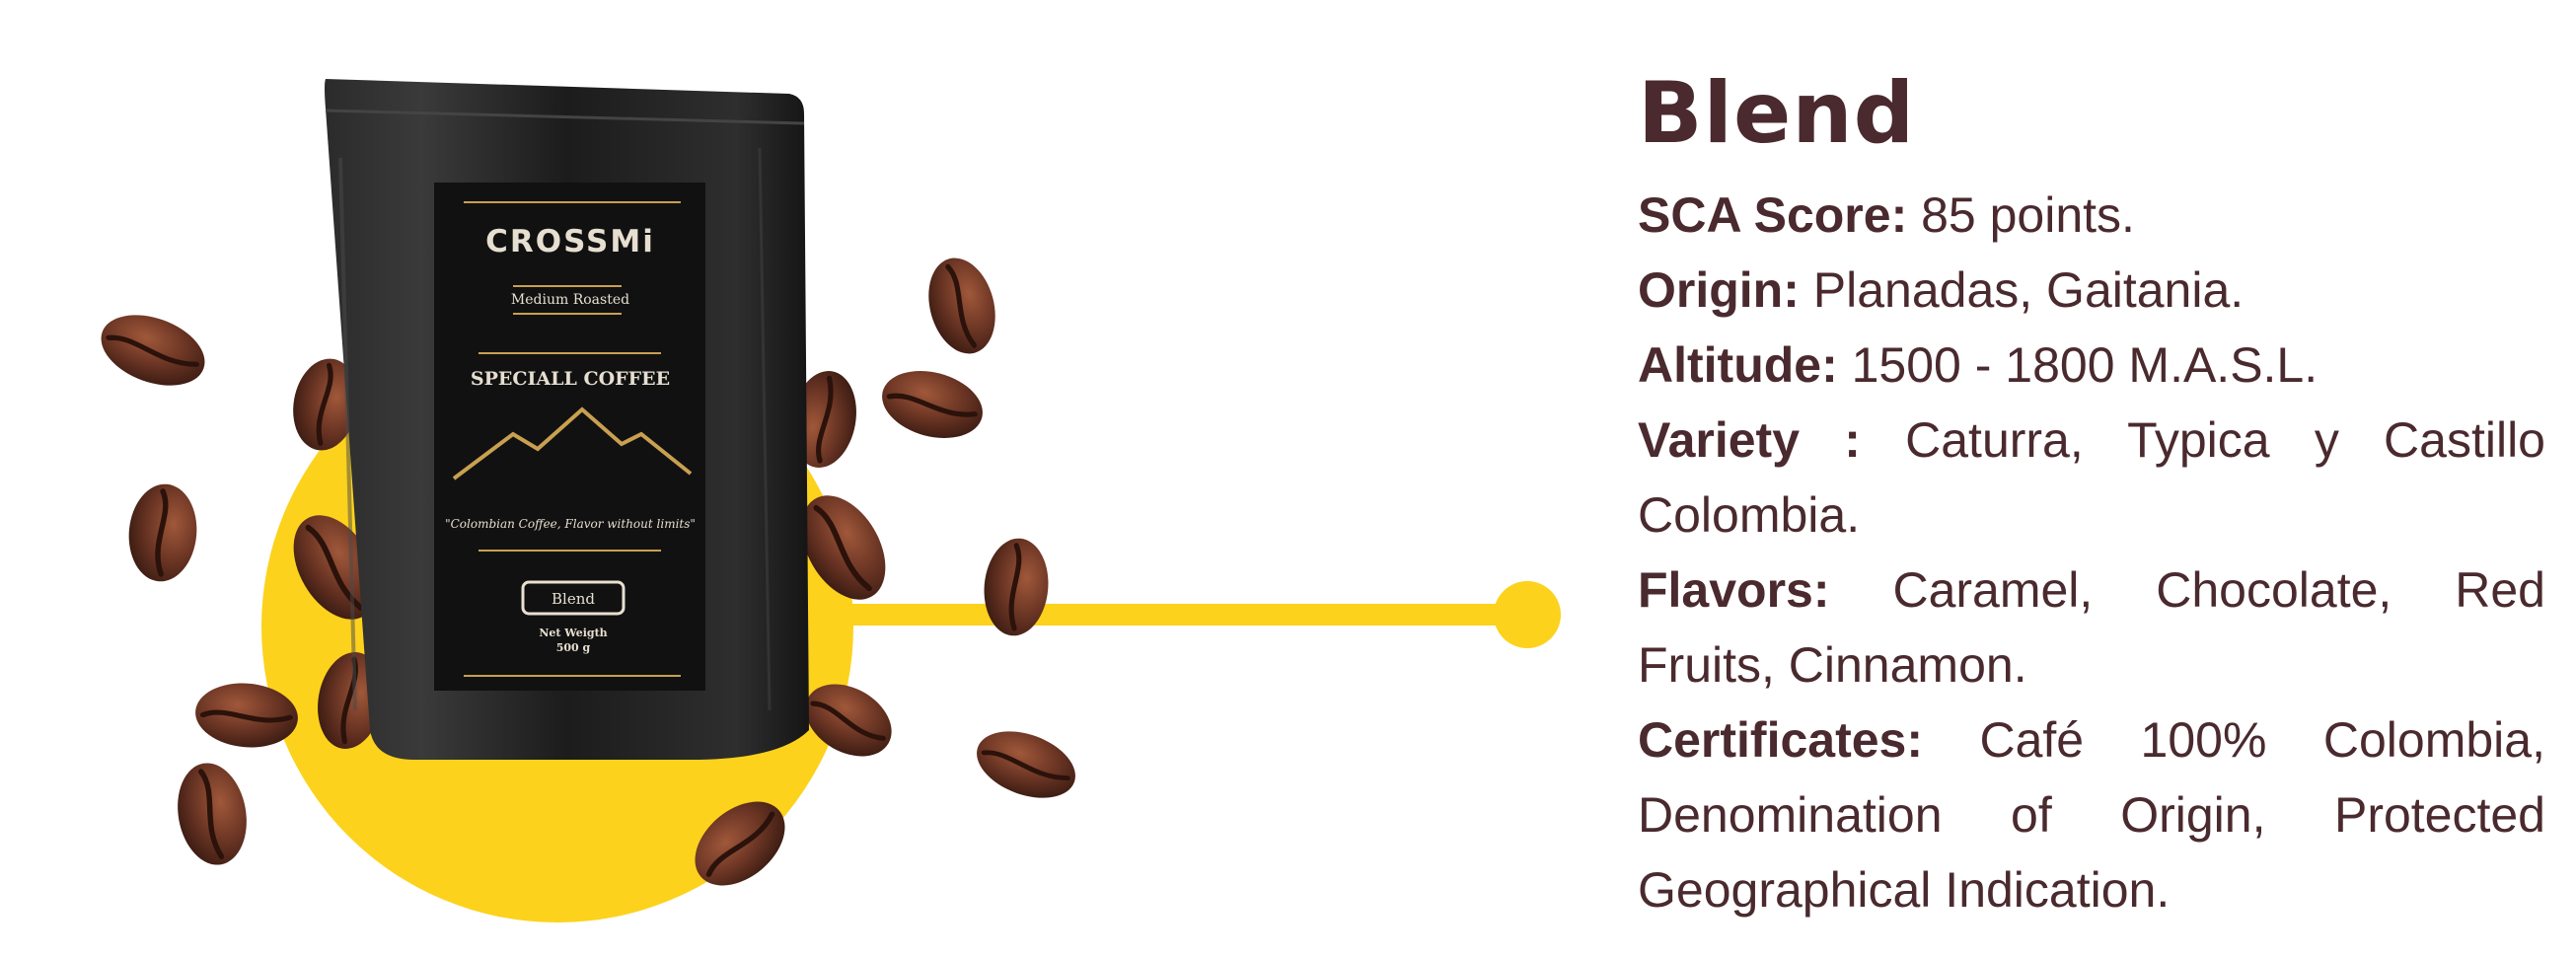 This screenshot has width=2576, height=959. What do you see at coordinates (570, 300) in the screenshot?
I see `bag-roast: Medium Roasted` at bounding box center [570, 300].